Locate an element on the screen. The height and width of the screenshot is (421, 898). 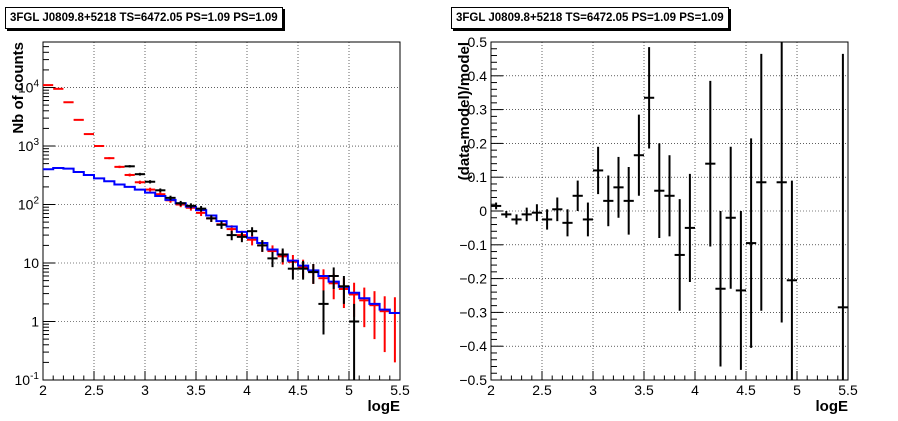
x-tick-label: 5.5 is located at coordinates (400, 390).